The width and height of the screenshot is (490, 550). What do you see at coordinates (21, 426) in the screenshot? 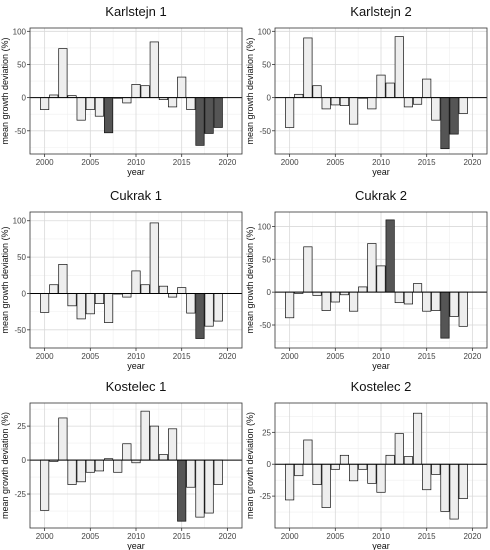
I see `y-tick-label: 25` at bounding box center [21, 426].